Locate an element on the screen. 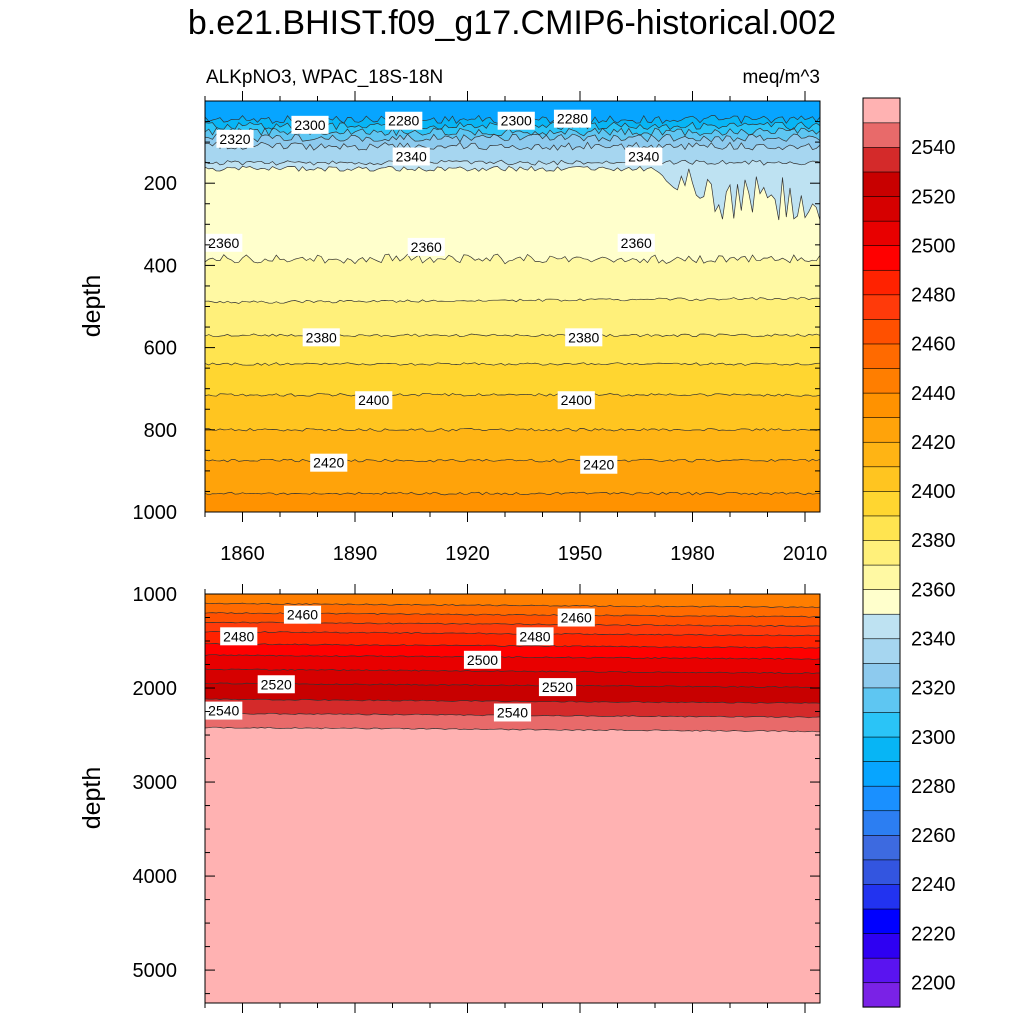  svg-text: 2540 is located at coordinates (223, 711).